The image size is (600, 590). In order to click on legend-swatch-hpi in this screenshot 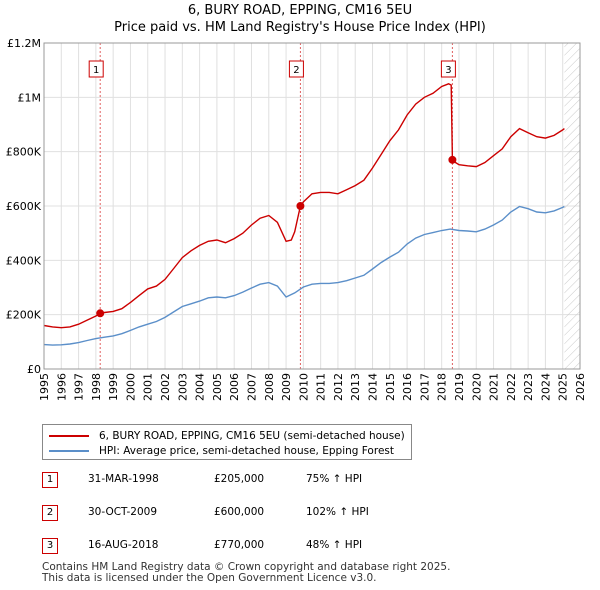, I will do `click(69, 451)`.